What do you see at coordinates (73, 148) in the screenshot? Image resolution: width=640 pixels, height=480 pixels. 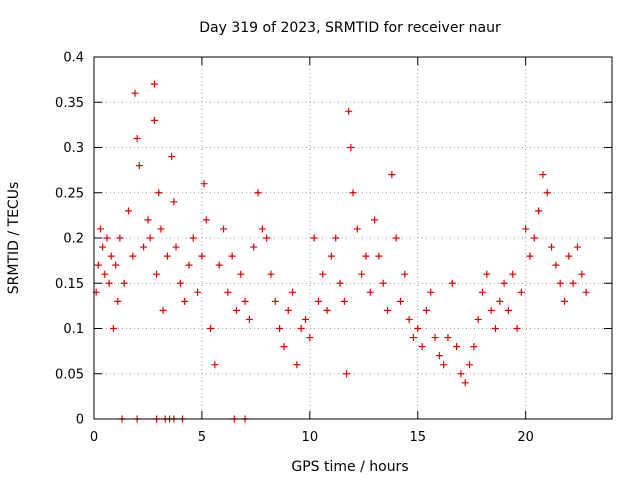 I see `y-tick-label: 0.3` at bounding box center [73, 148].